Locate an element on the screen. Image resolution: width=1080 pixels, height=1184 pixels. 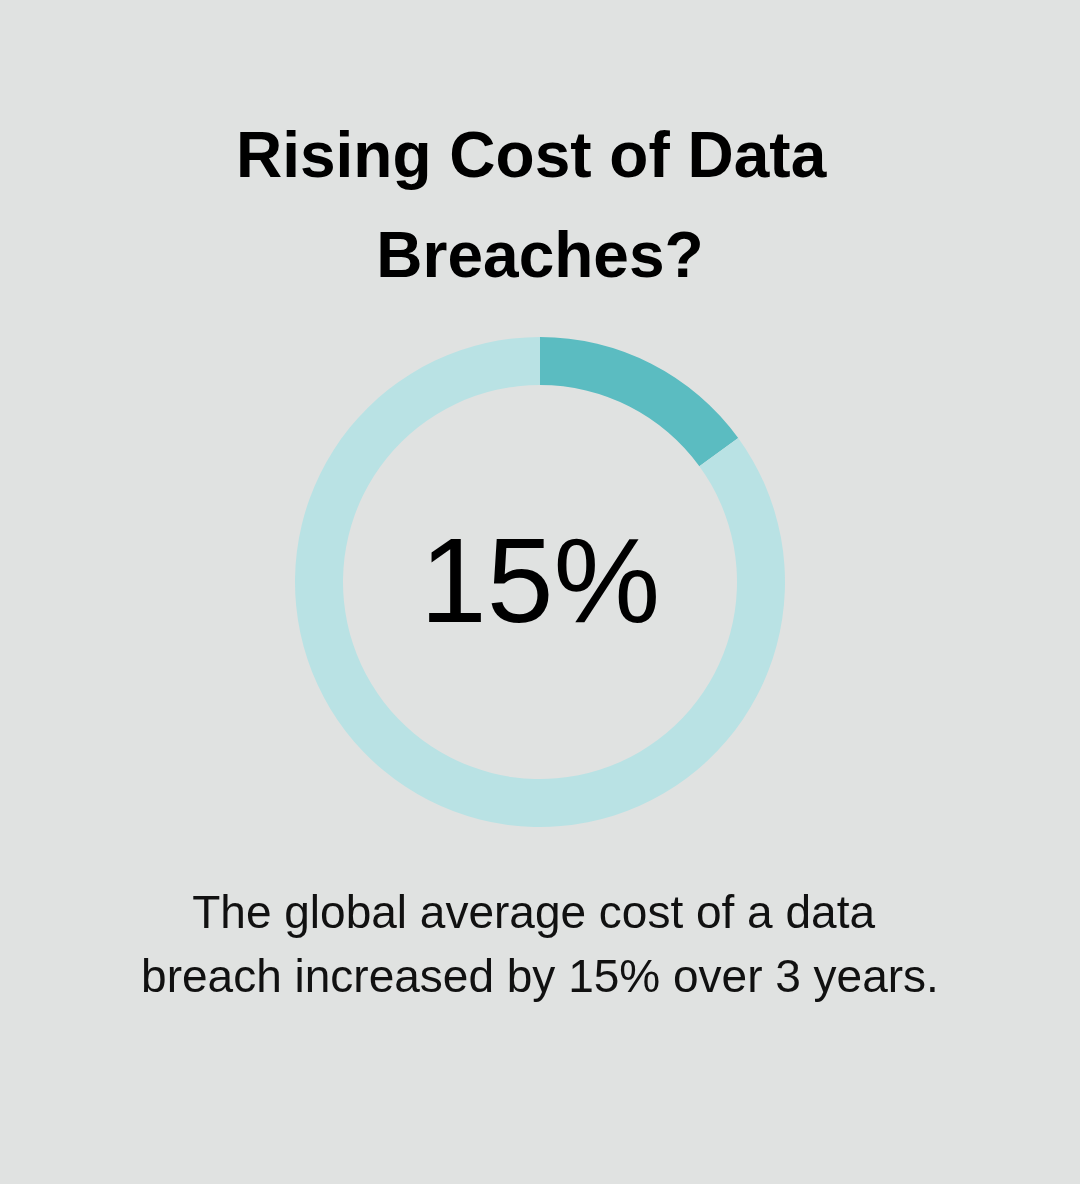
text: The global average cost of a data breach increased by 15% over 3 years. is located at coordinates (540, 944).